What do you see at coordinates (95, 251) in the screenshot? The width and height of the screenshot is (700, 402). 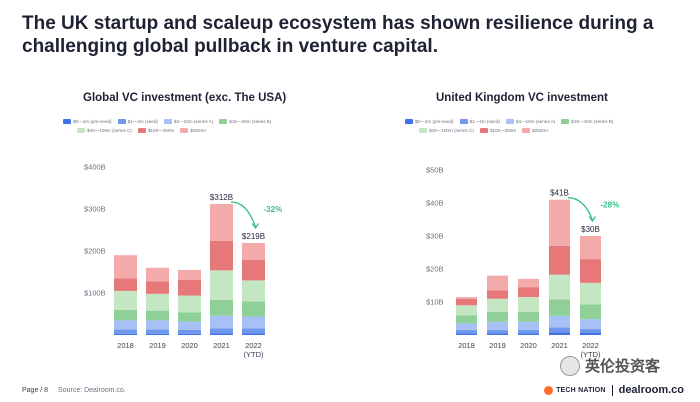 I see `y-tick-label: $200B` at bounding box center [95, 251].